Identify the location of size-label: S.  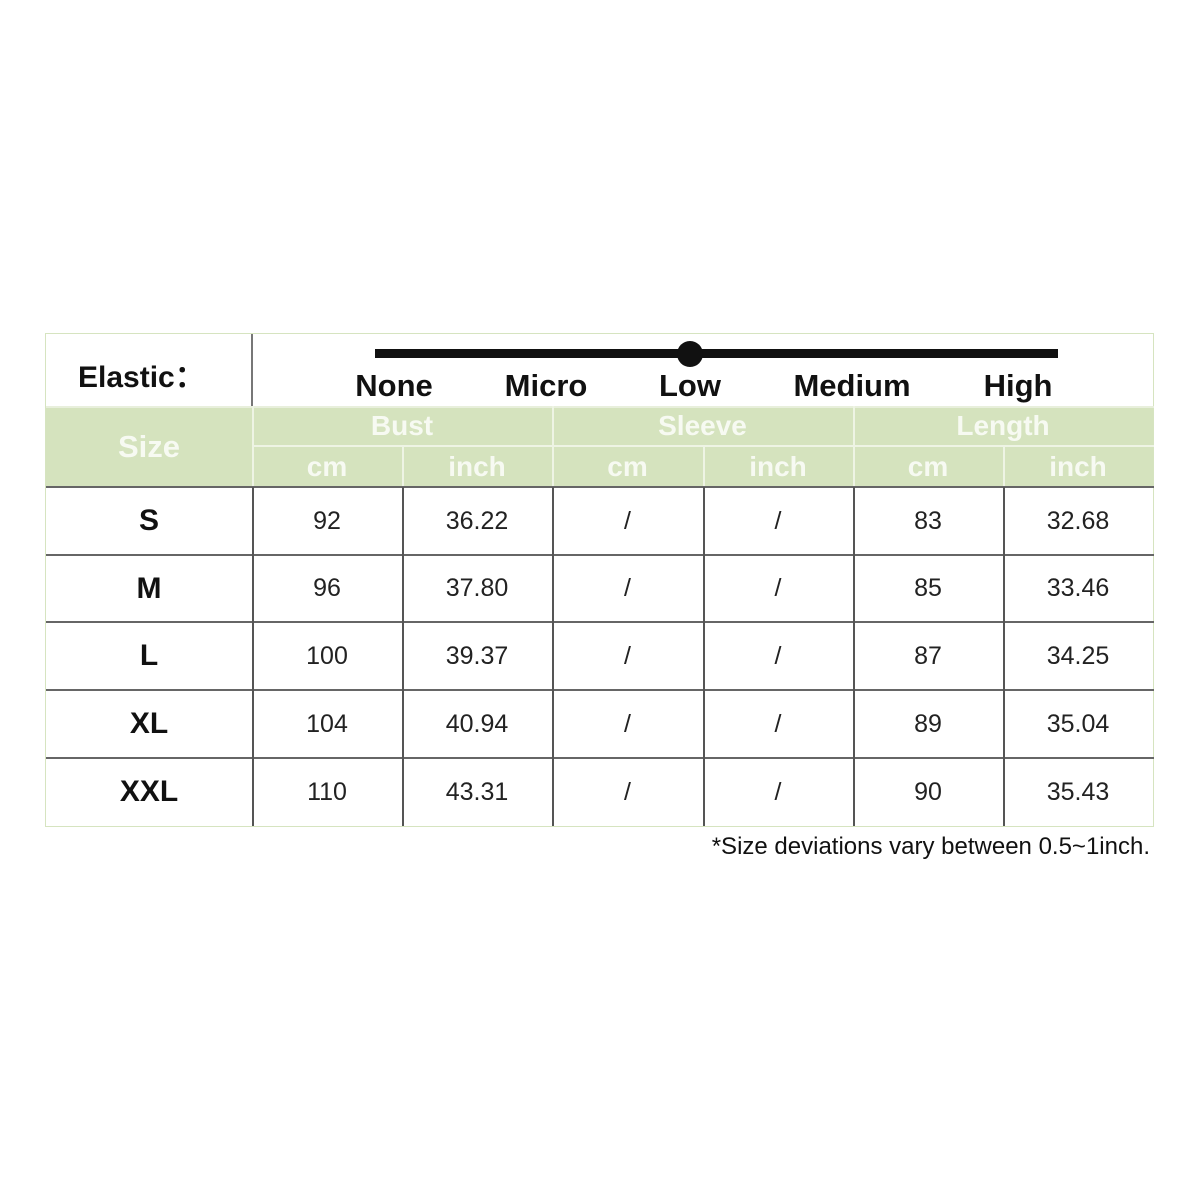
(148, 520).